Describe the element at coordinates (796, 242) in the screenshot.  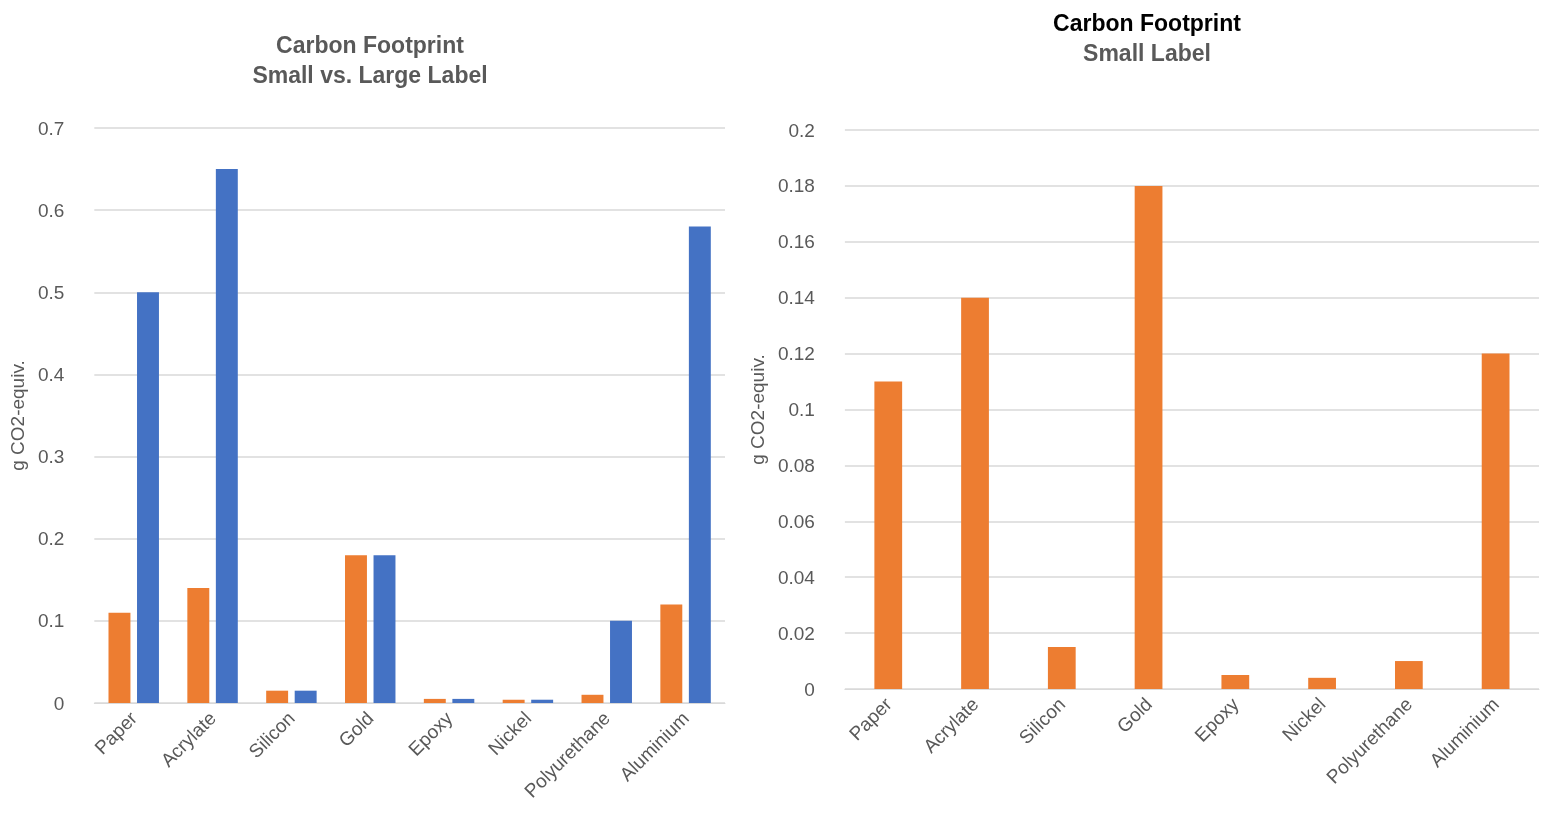
I see `y-tick-label: 0.16` at that location.